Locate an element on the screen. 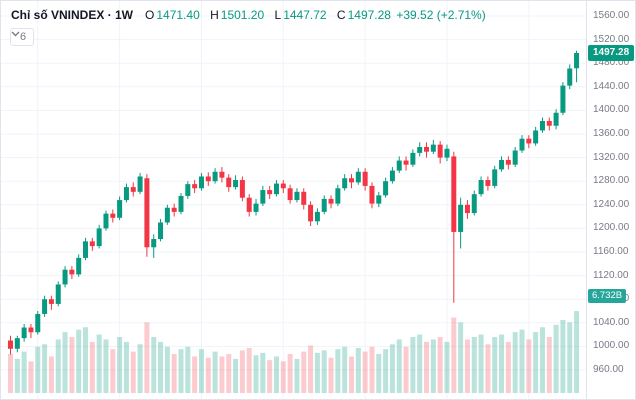 Image resolution: width=636 pixels, height=400 pixels. low-value: 1447.72 is located at coordinates (305, 15).